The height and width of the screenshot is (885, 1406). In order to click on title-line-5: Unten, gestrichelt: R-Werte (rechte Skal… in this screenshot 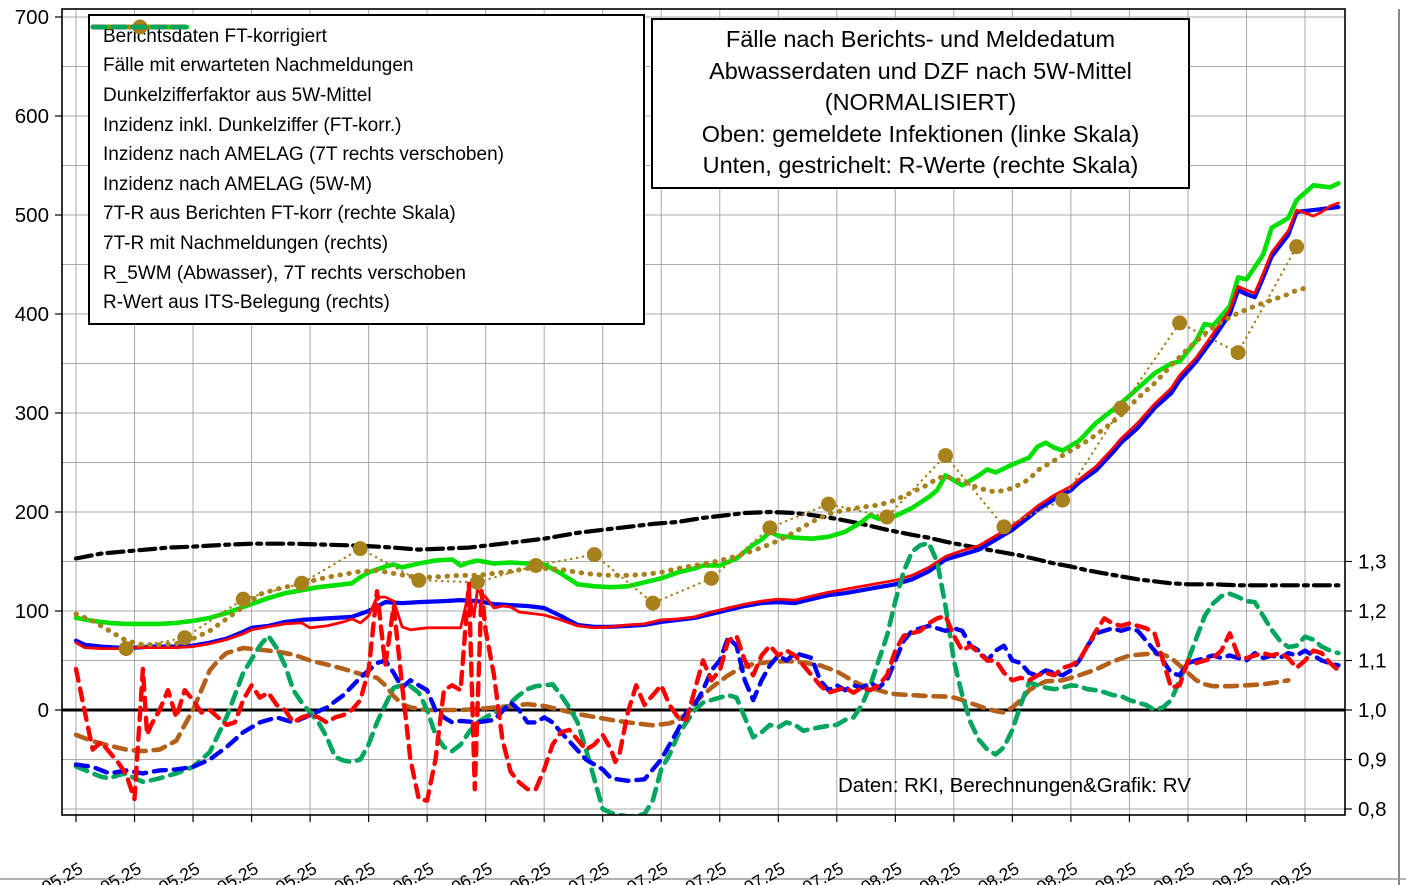, I will do `click(920, 165)`.